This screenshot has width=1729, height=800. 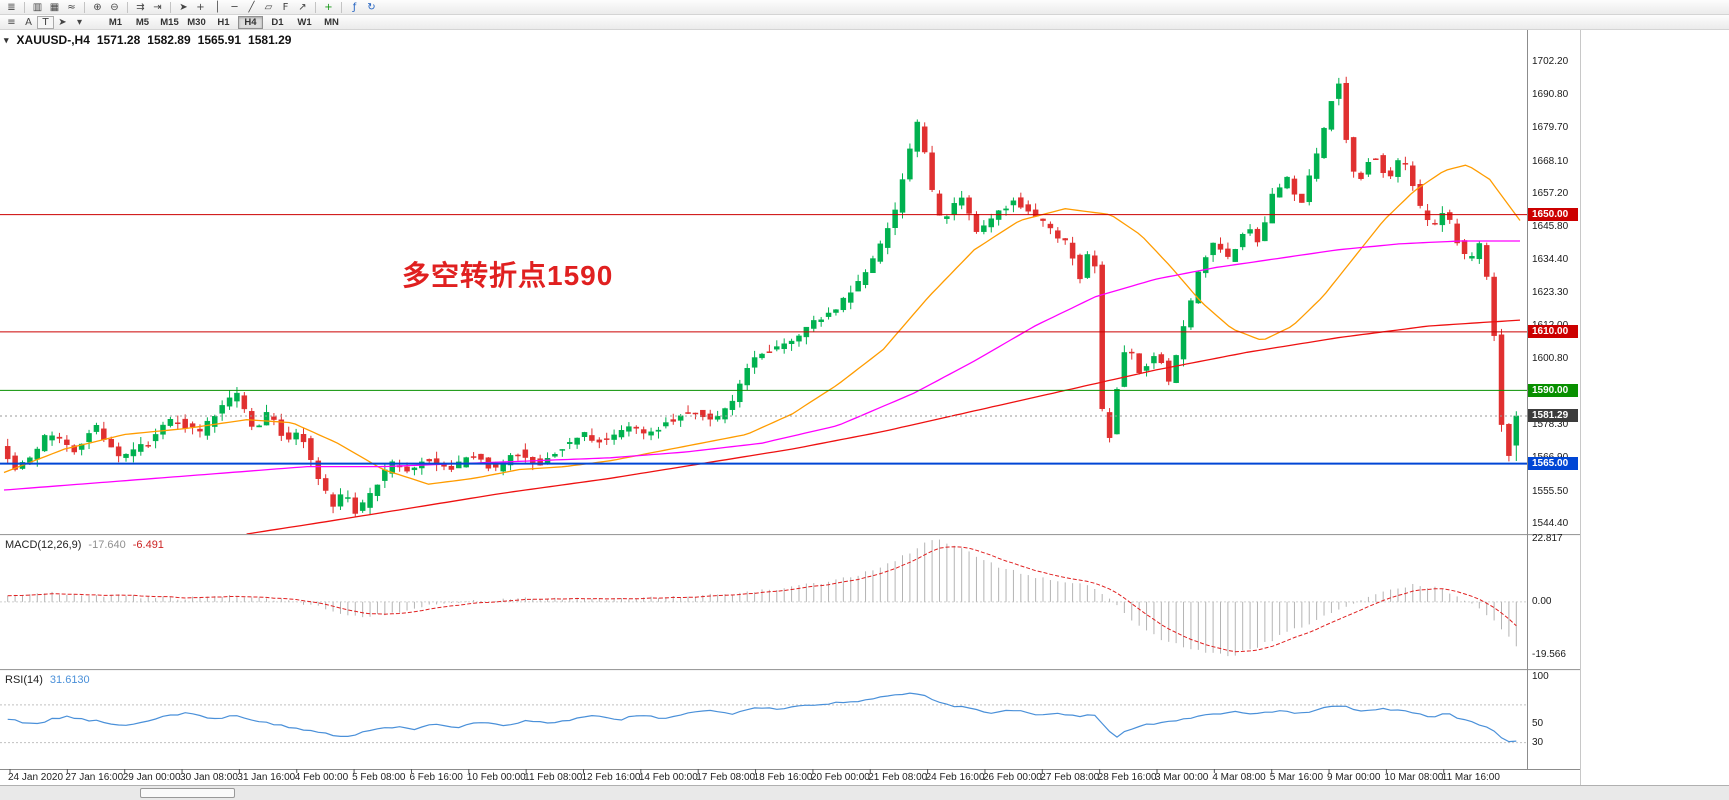 I want to click on price-level-badge-1610.00: 1610.00, so click(x=1553, y=332).